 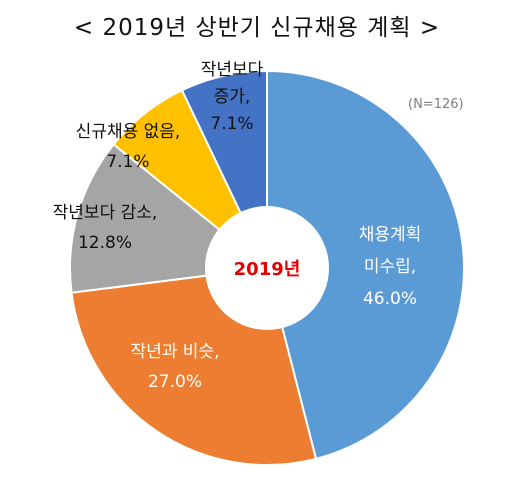 What do you see at coordinates (436, 104) in the screenshot?
I see `sample-size-note: (N=126)` at bounding box center [436, 104].